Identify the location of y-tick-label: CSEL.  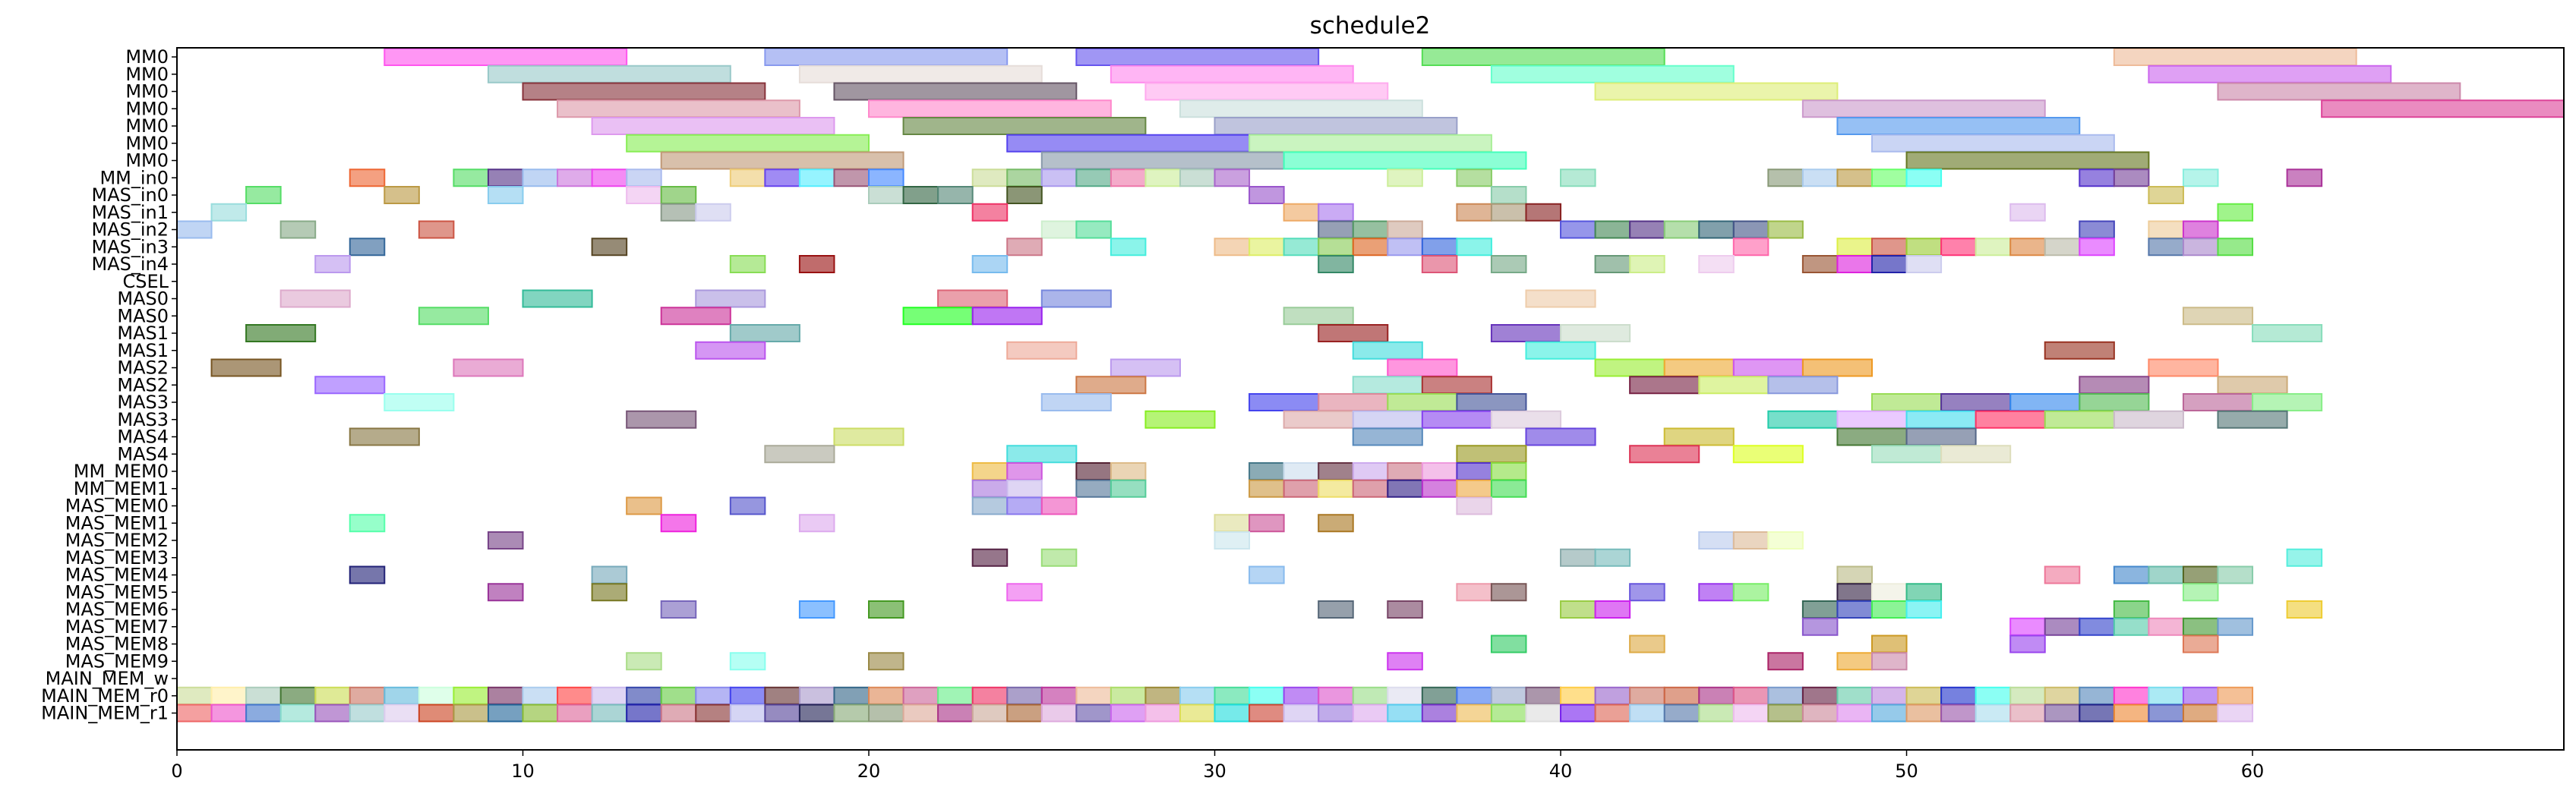
(145, 281).